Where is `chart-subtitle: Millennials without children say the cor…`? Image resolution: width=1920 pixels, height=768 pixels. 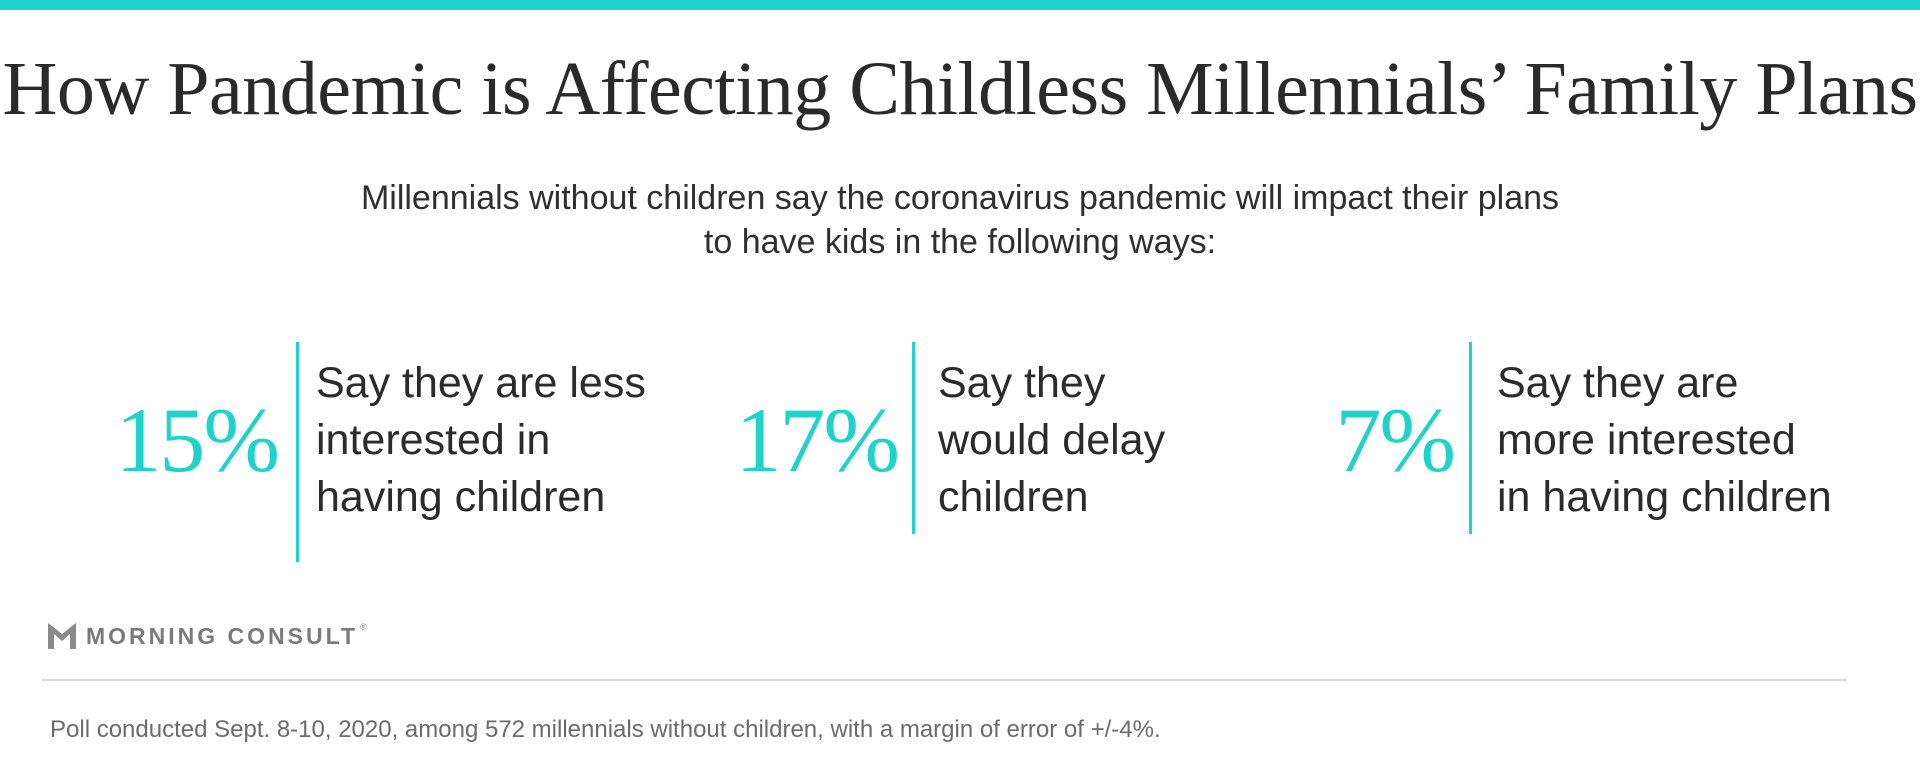 chart-subtitle: Millennials without children say the cor… is located at coordinates (960, 220).